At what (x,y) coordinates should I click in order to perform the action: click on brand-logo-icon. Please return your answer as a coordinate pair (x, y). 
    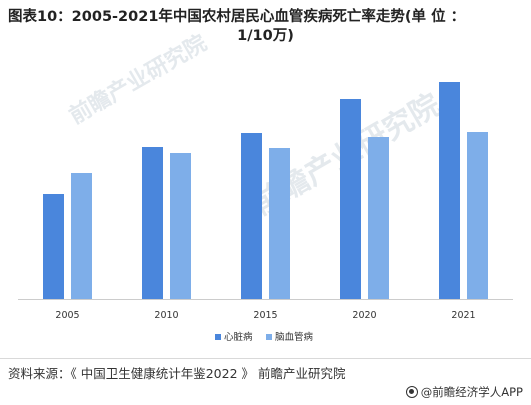
    Looking at the image, I should click on (411, 392).